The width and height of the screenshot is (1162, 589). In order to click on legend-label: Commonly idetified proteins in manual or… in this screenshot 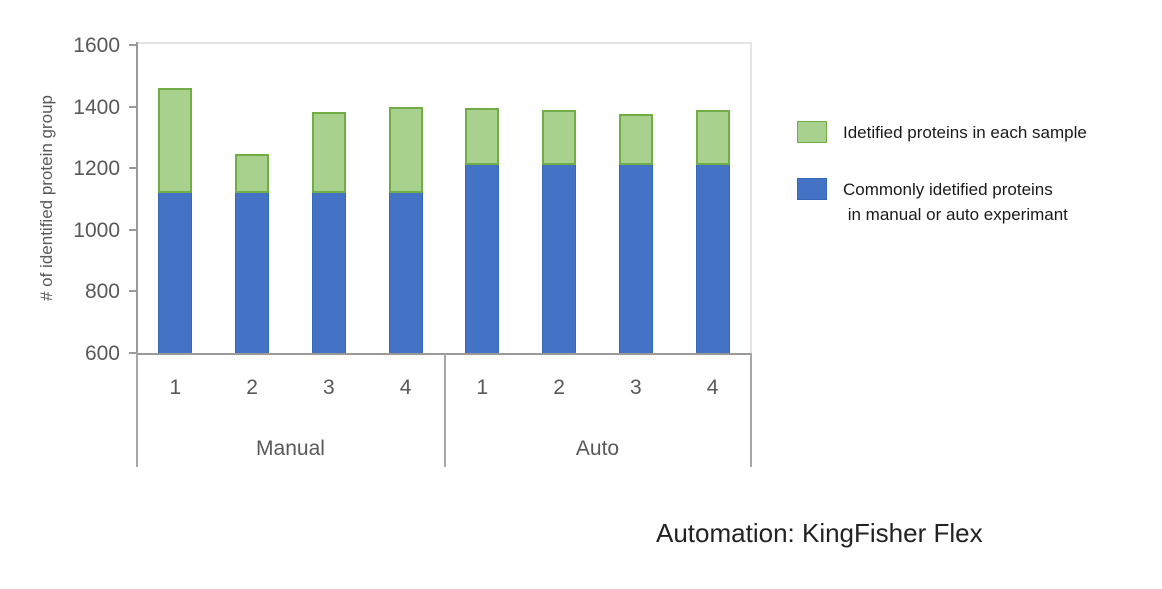, I will do `click(955, 202)`.